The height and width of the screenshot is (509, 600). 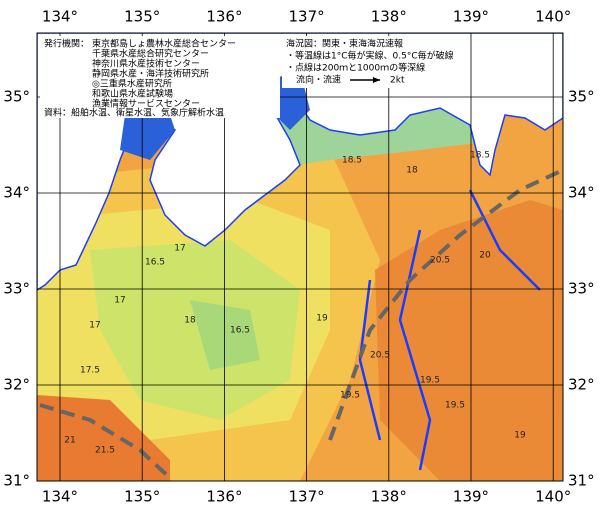 I want to click on agency: 千葉県水産総合研究センター, so click(x=150, y=54).